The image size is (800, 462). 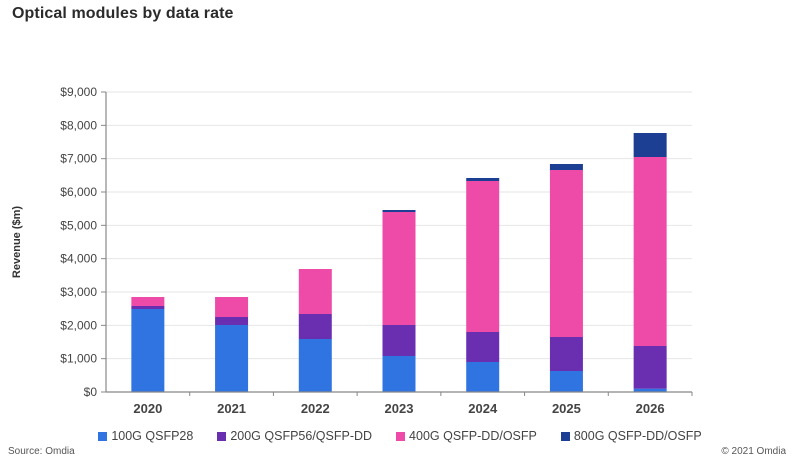 I want to click on legend-item: 400G QSFP-DD/OSFP, so click(x=466, y=436).